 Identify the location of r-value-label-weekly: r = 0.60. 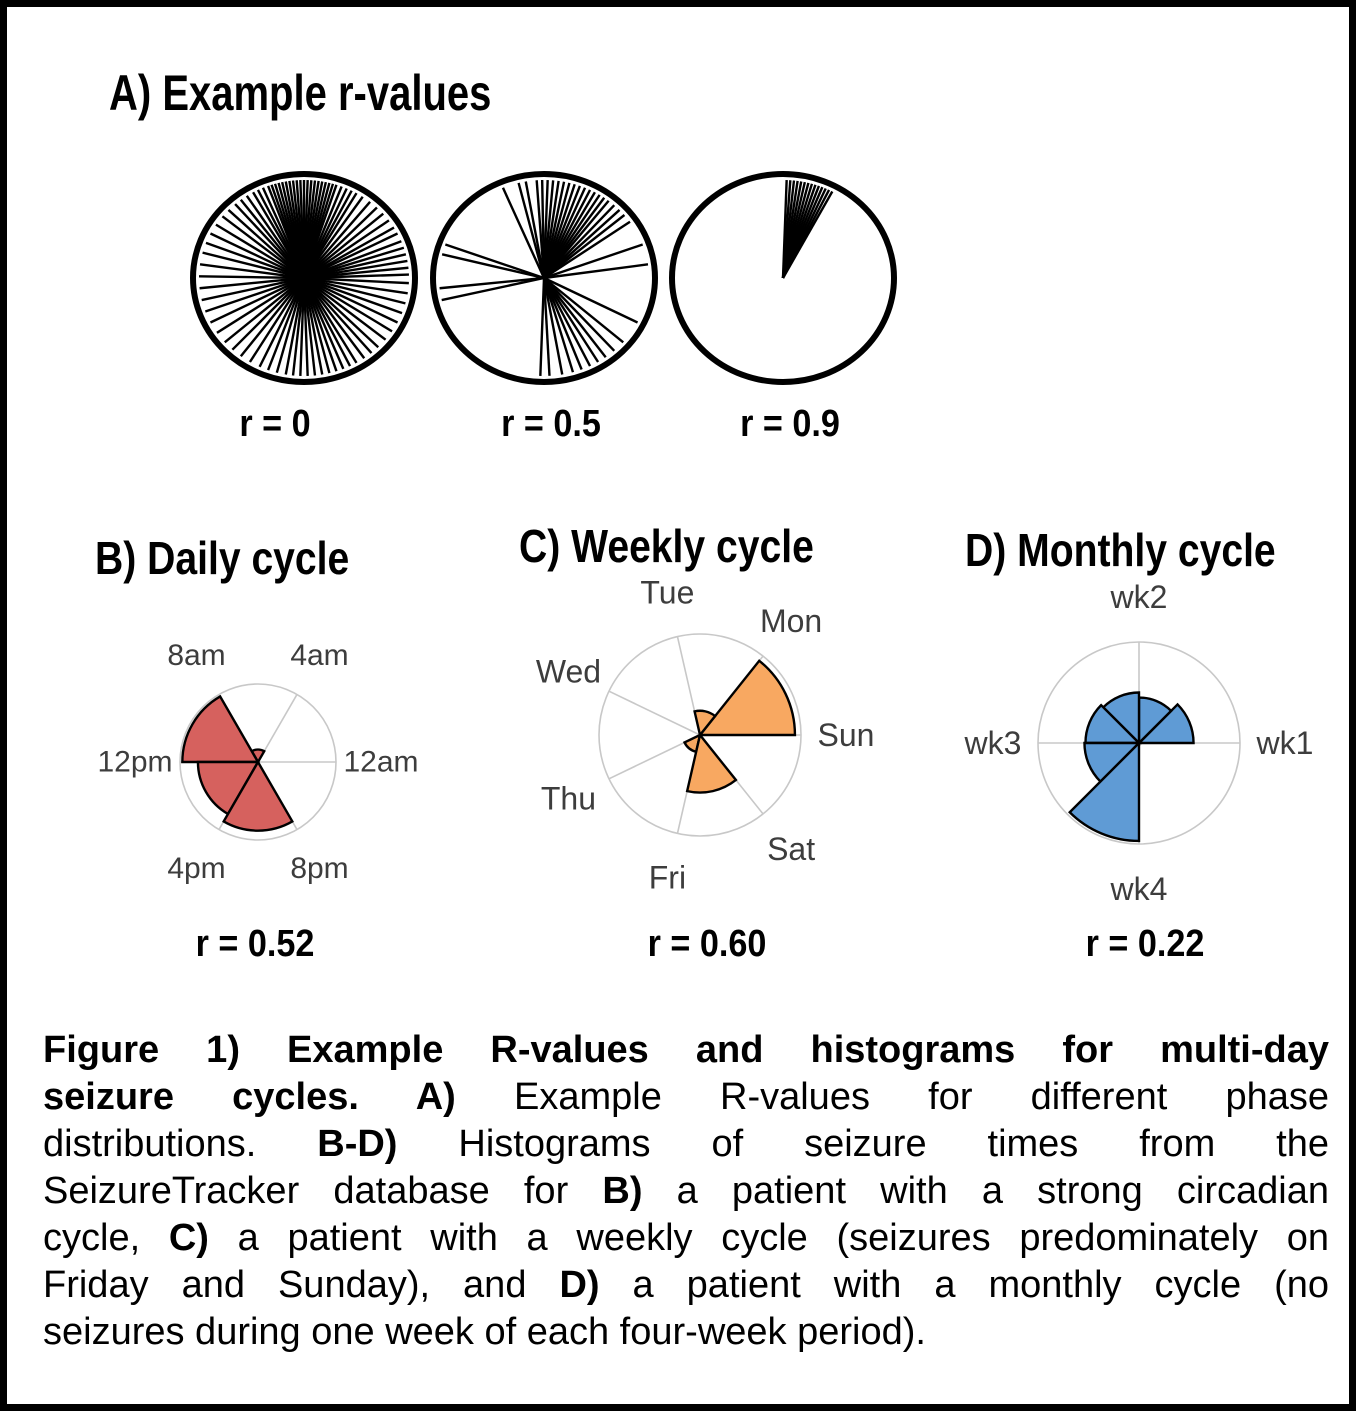
(707, 944).